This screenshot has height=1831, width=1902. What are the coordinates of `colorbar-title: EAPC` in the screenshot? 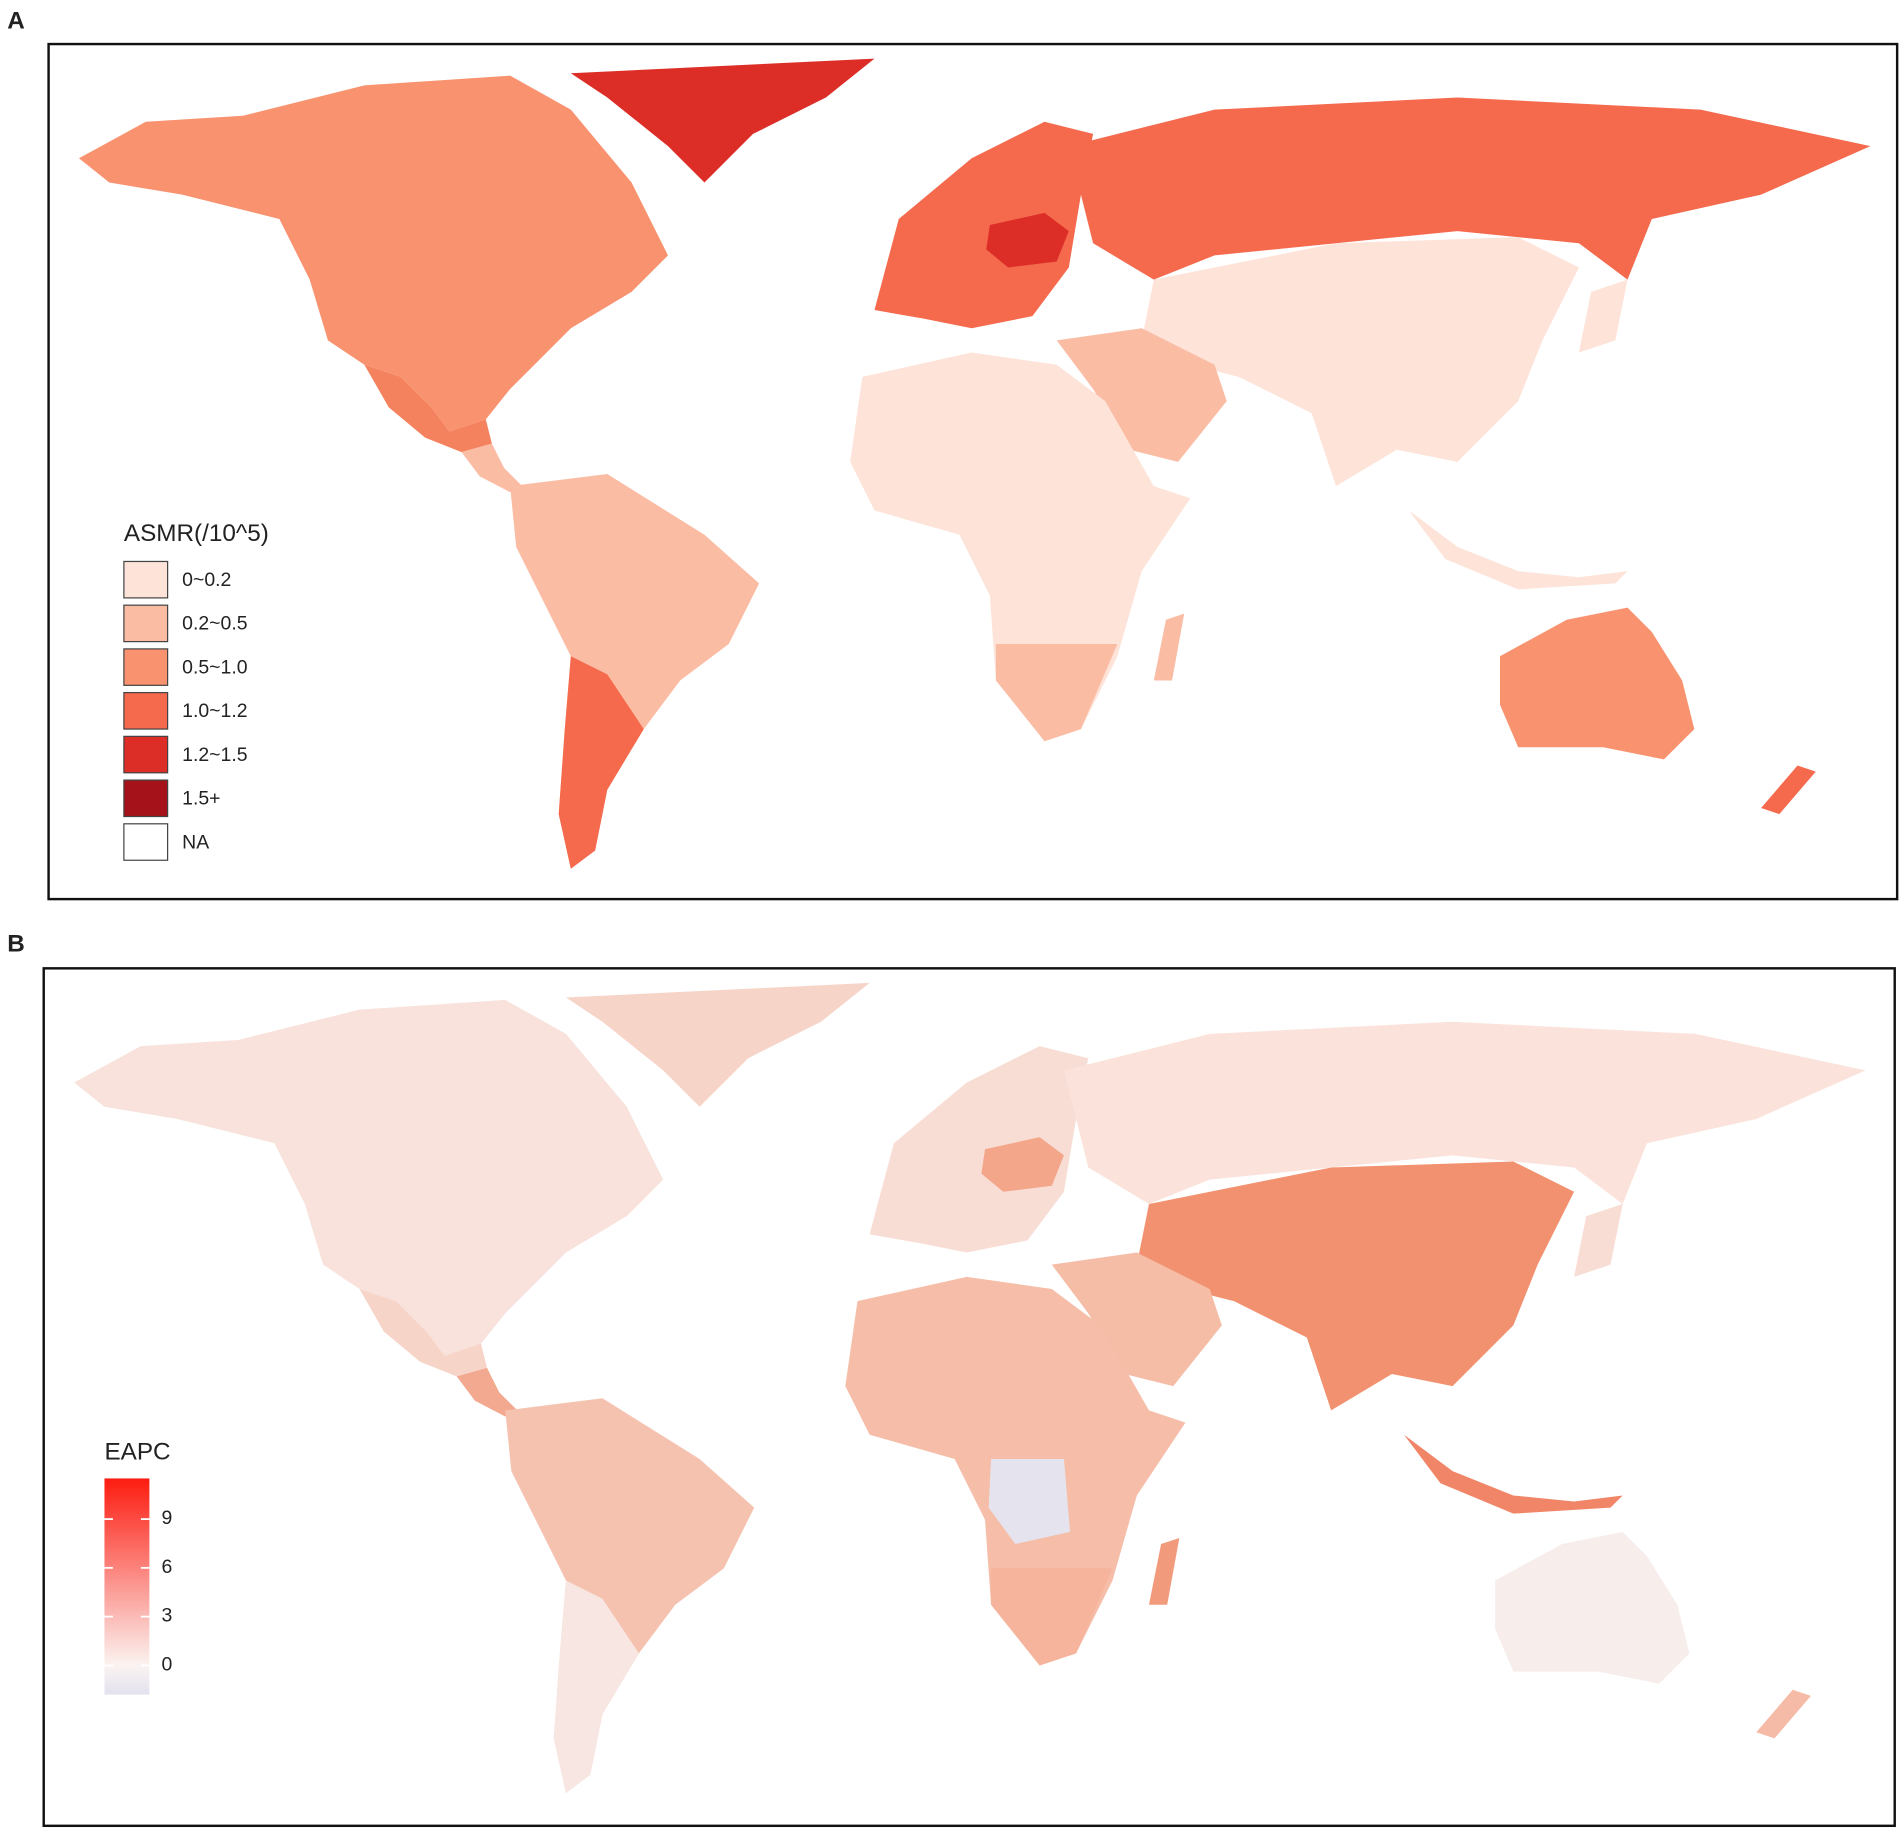 It's located at (137, 1451).